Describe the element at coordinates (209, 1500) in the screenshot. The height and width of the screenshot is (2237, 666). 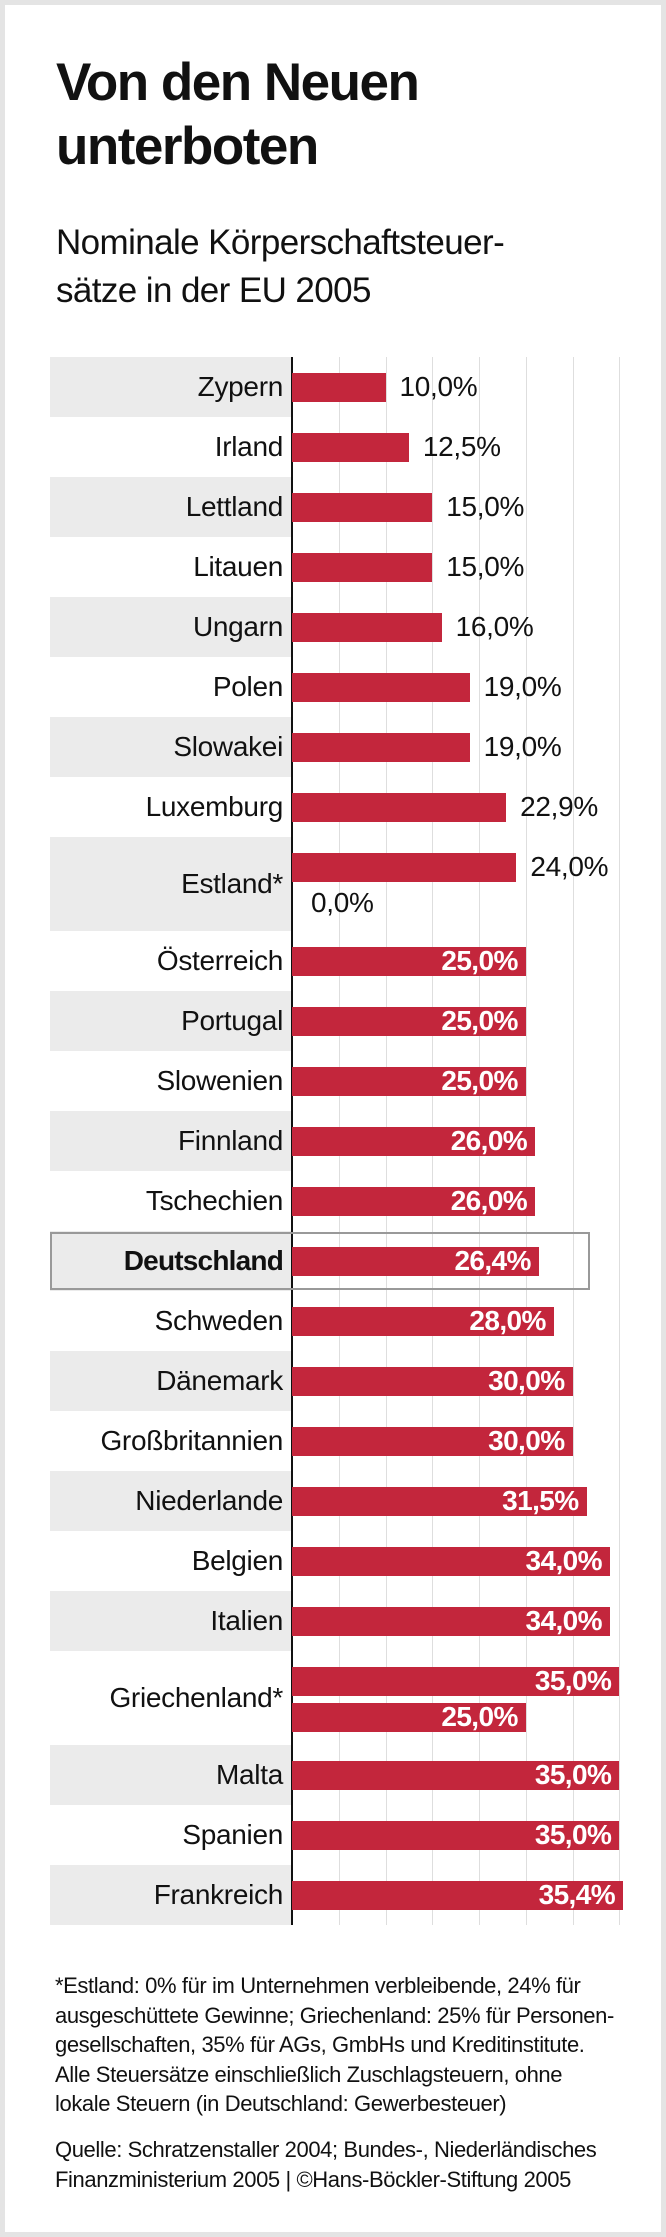
I see `category-label: Niederlande` at that location.